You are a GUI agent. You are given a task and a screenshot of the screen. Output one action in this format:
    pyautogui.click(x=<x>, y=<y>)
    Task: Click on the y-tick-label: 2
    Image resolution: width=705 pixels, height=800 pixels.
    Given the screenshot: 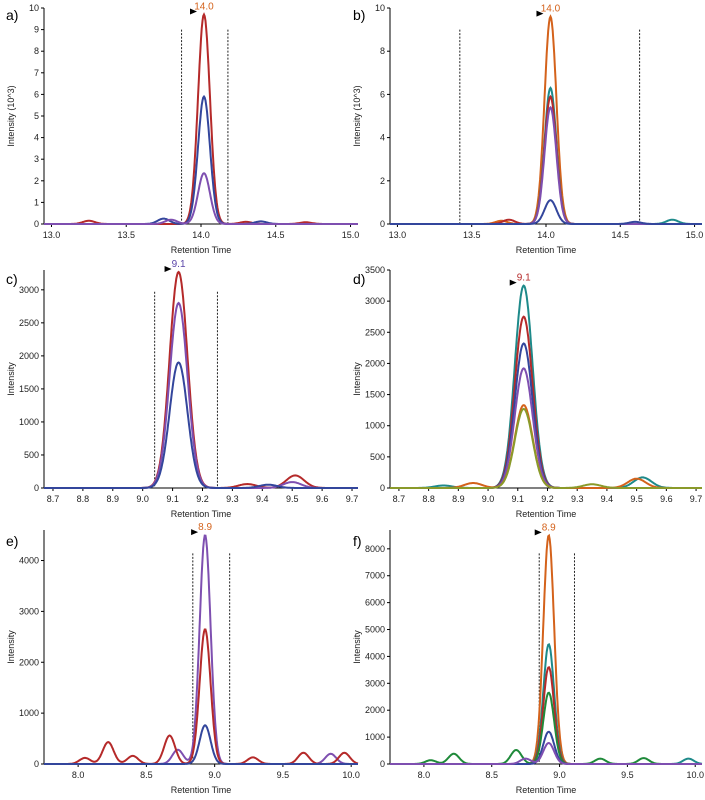 What is the action you would take?
    pyautogui.click(x=36, y=181)
    